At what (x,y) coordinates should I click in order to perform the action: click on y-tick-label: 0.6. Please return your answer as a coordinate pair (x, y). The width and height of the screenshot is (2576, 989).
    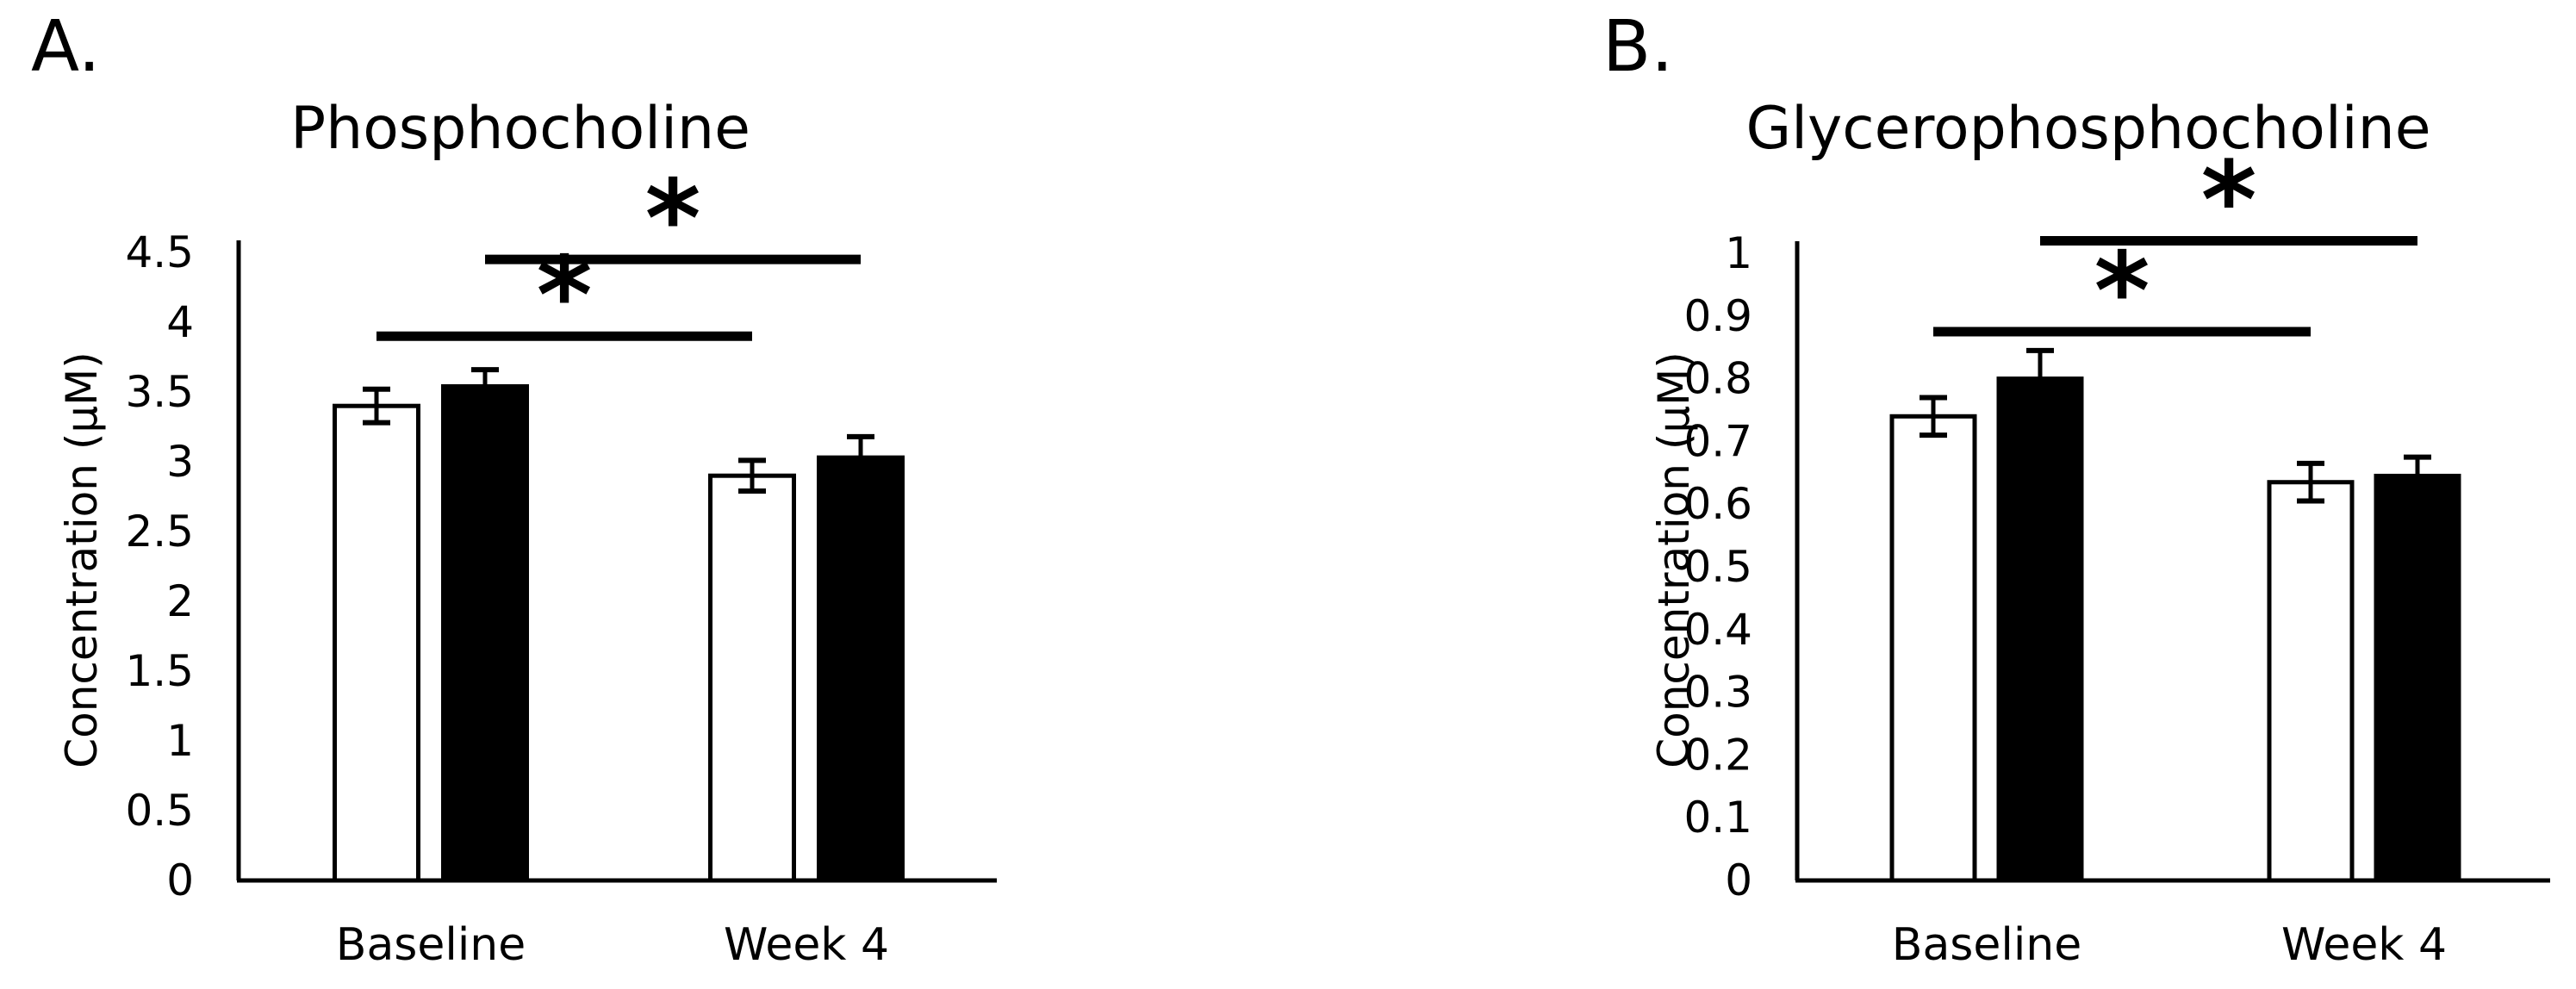
    Looking at the image, I should click on (1718, 504).